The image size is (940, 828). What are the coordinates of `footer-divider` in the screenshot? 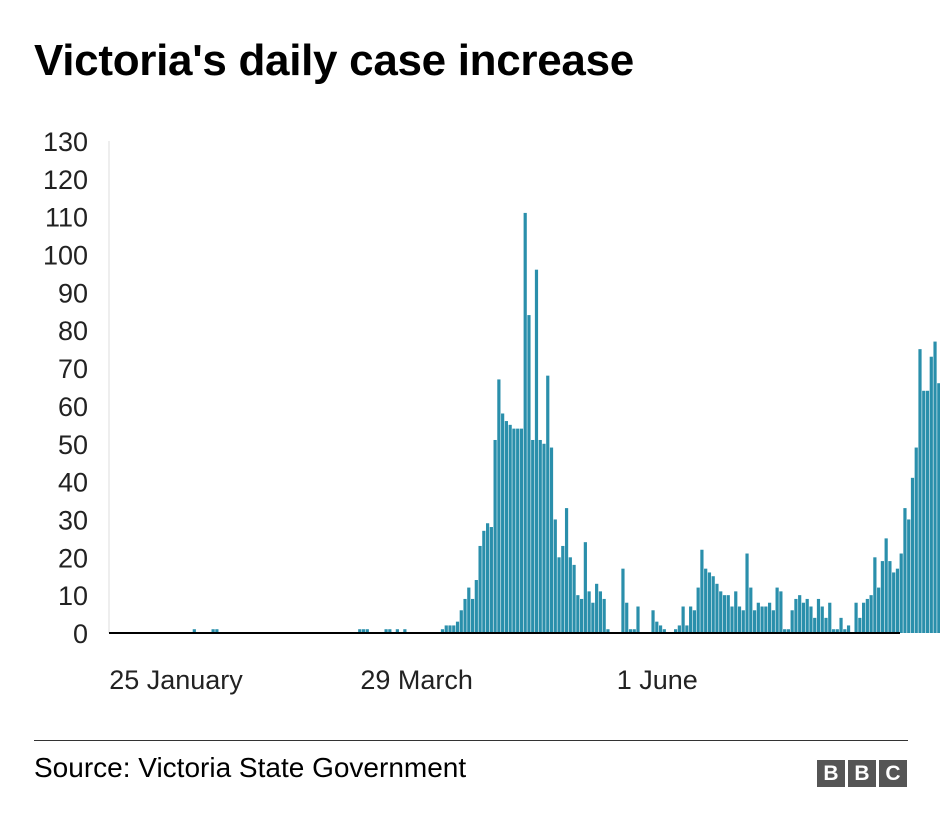 It's located at (471, 740).